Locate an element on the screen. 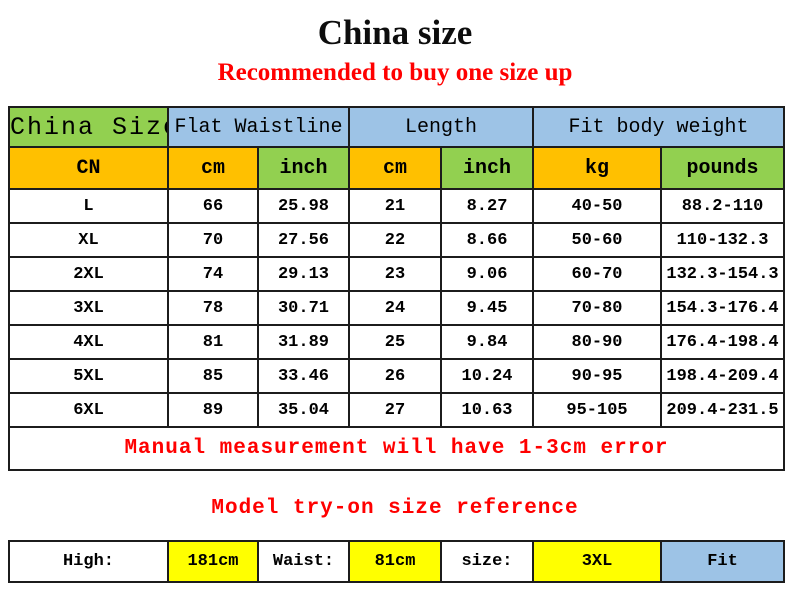  table-cell: 8.27 is located at coordinates (487, 206).